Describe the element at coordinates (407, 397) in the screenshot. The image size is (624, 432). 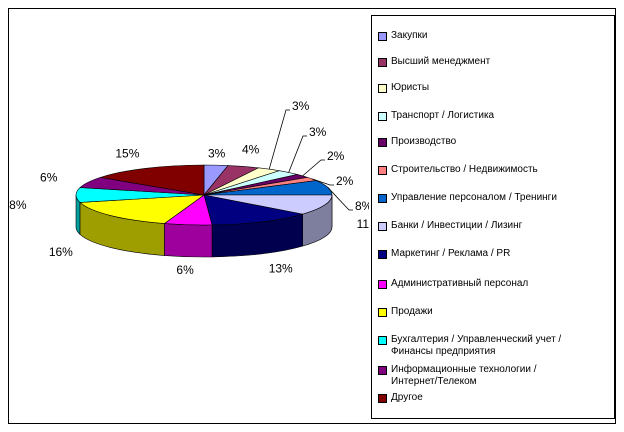
I see `legend-label-line: Другое` at that location.